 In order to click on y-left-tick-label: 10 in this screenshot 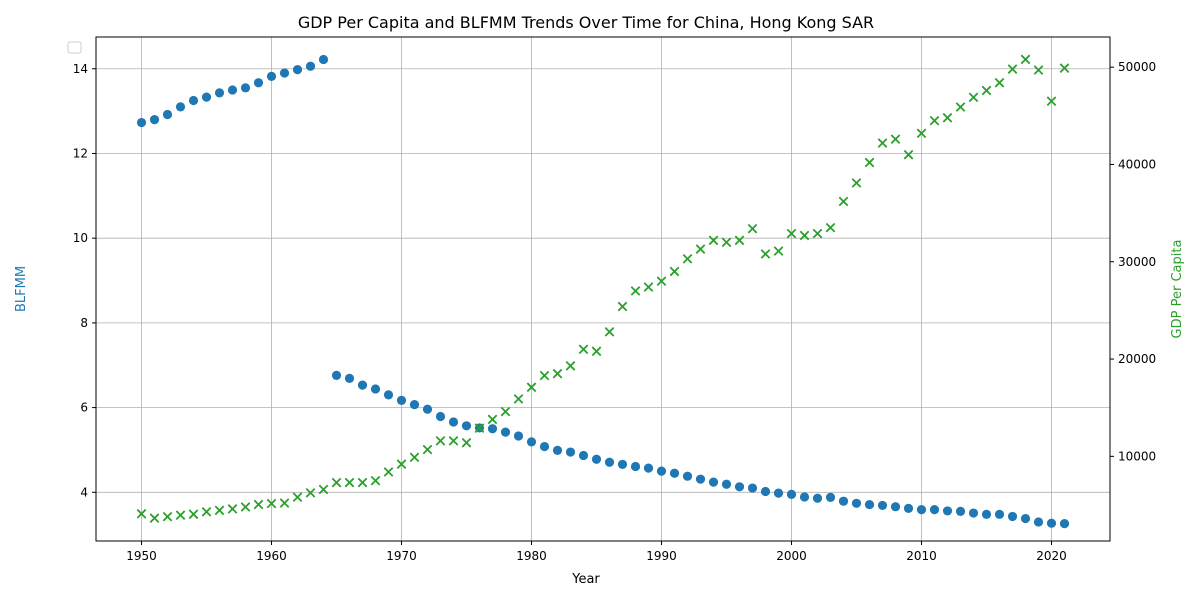, I will do `click(80, 238)`.